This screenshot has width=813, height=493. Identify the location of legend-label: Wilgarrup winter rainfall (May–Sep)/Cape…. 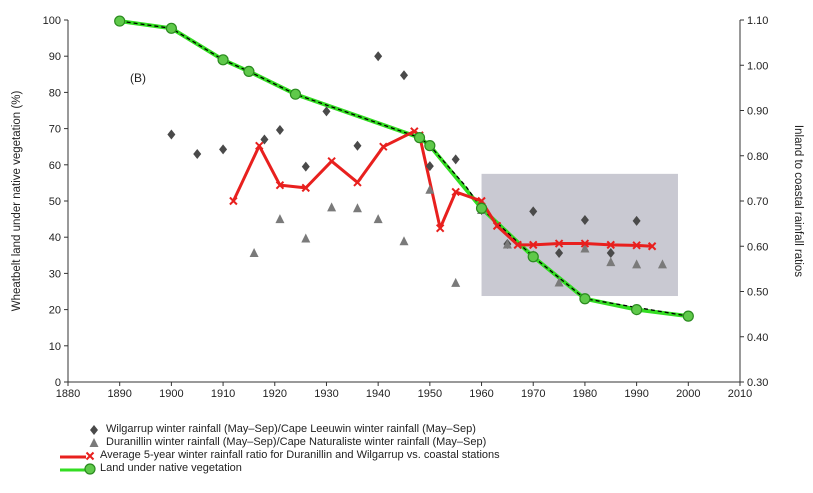
(291, 429).